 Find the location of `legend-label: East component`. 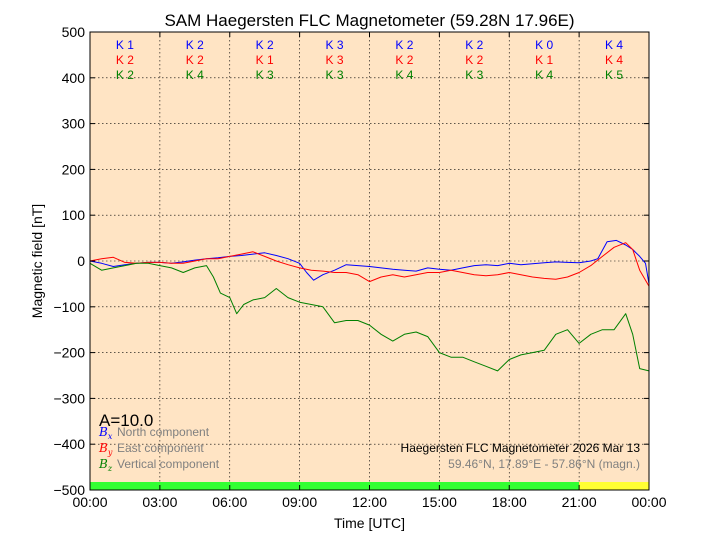

legend-label: East component is located at coordinates (160, 448).